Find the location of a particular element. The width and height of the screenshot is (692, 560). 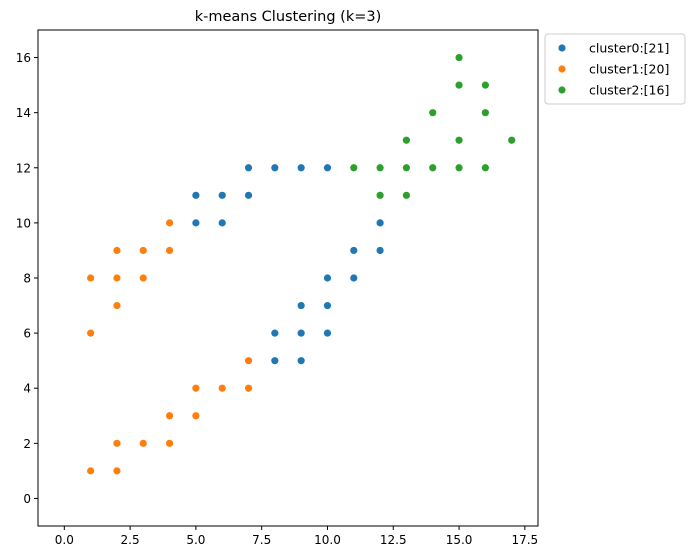

y-tick-label: 6 is located at coordinates (27, 334).